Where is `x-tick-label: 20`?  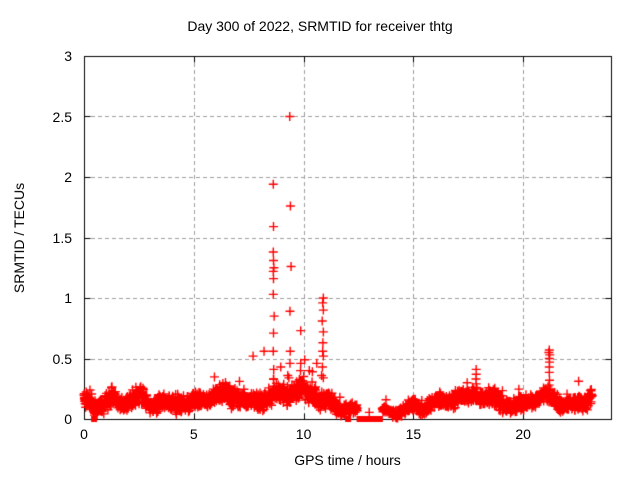
x-tick-label: 20 is located at coordinates (523, 434).